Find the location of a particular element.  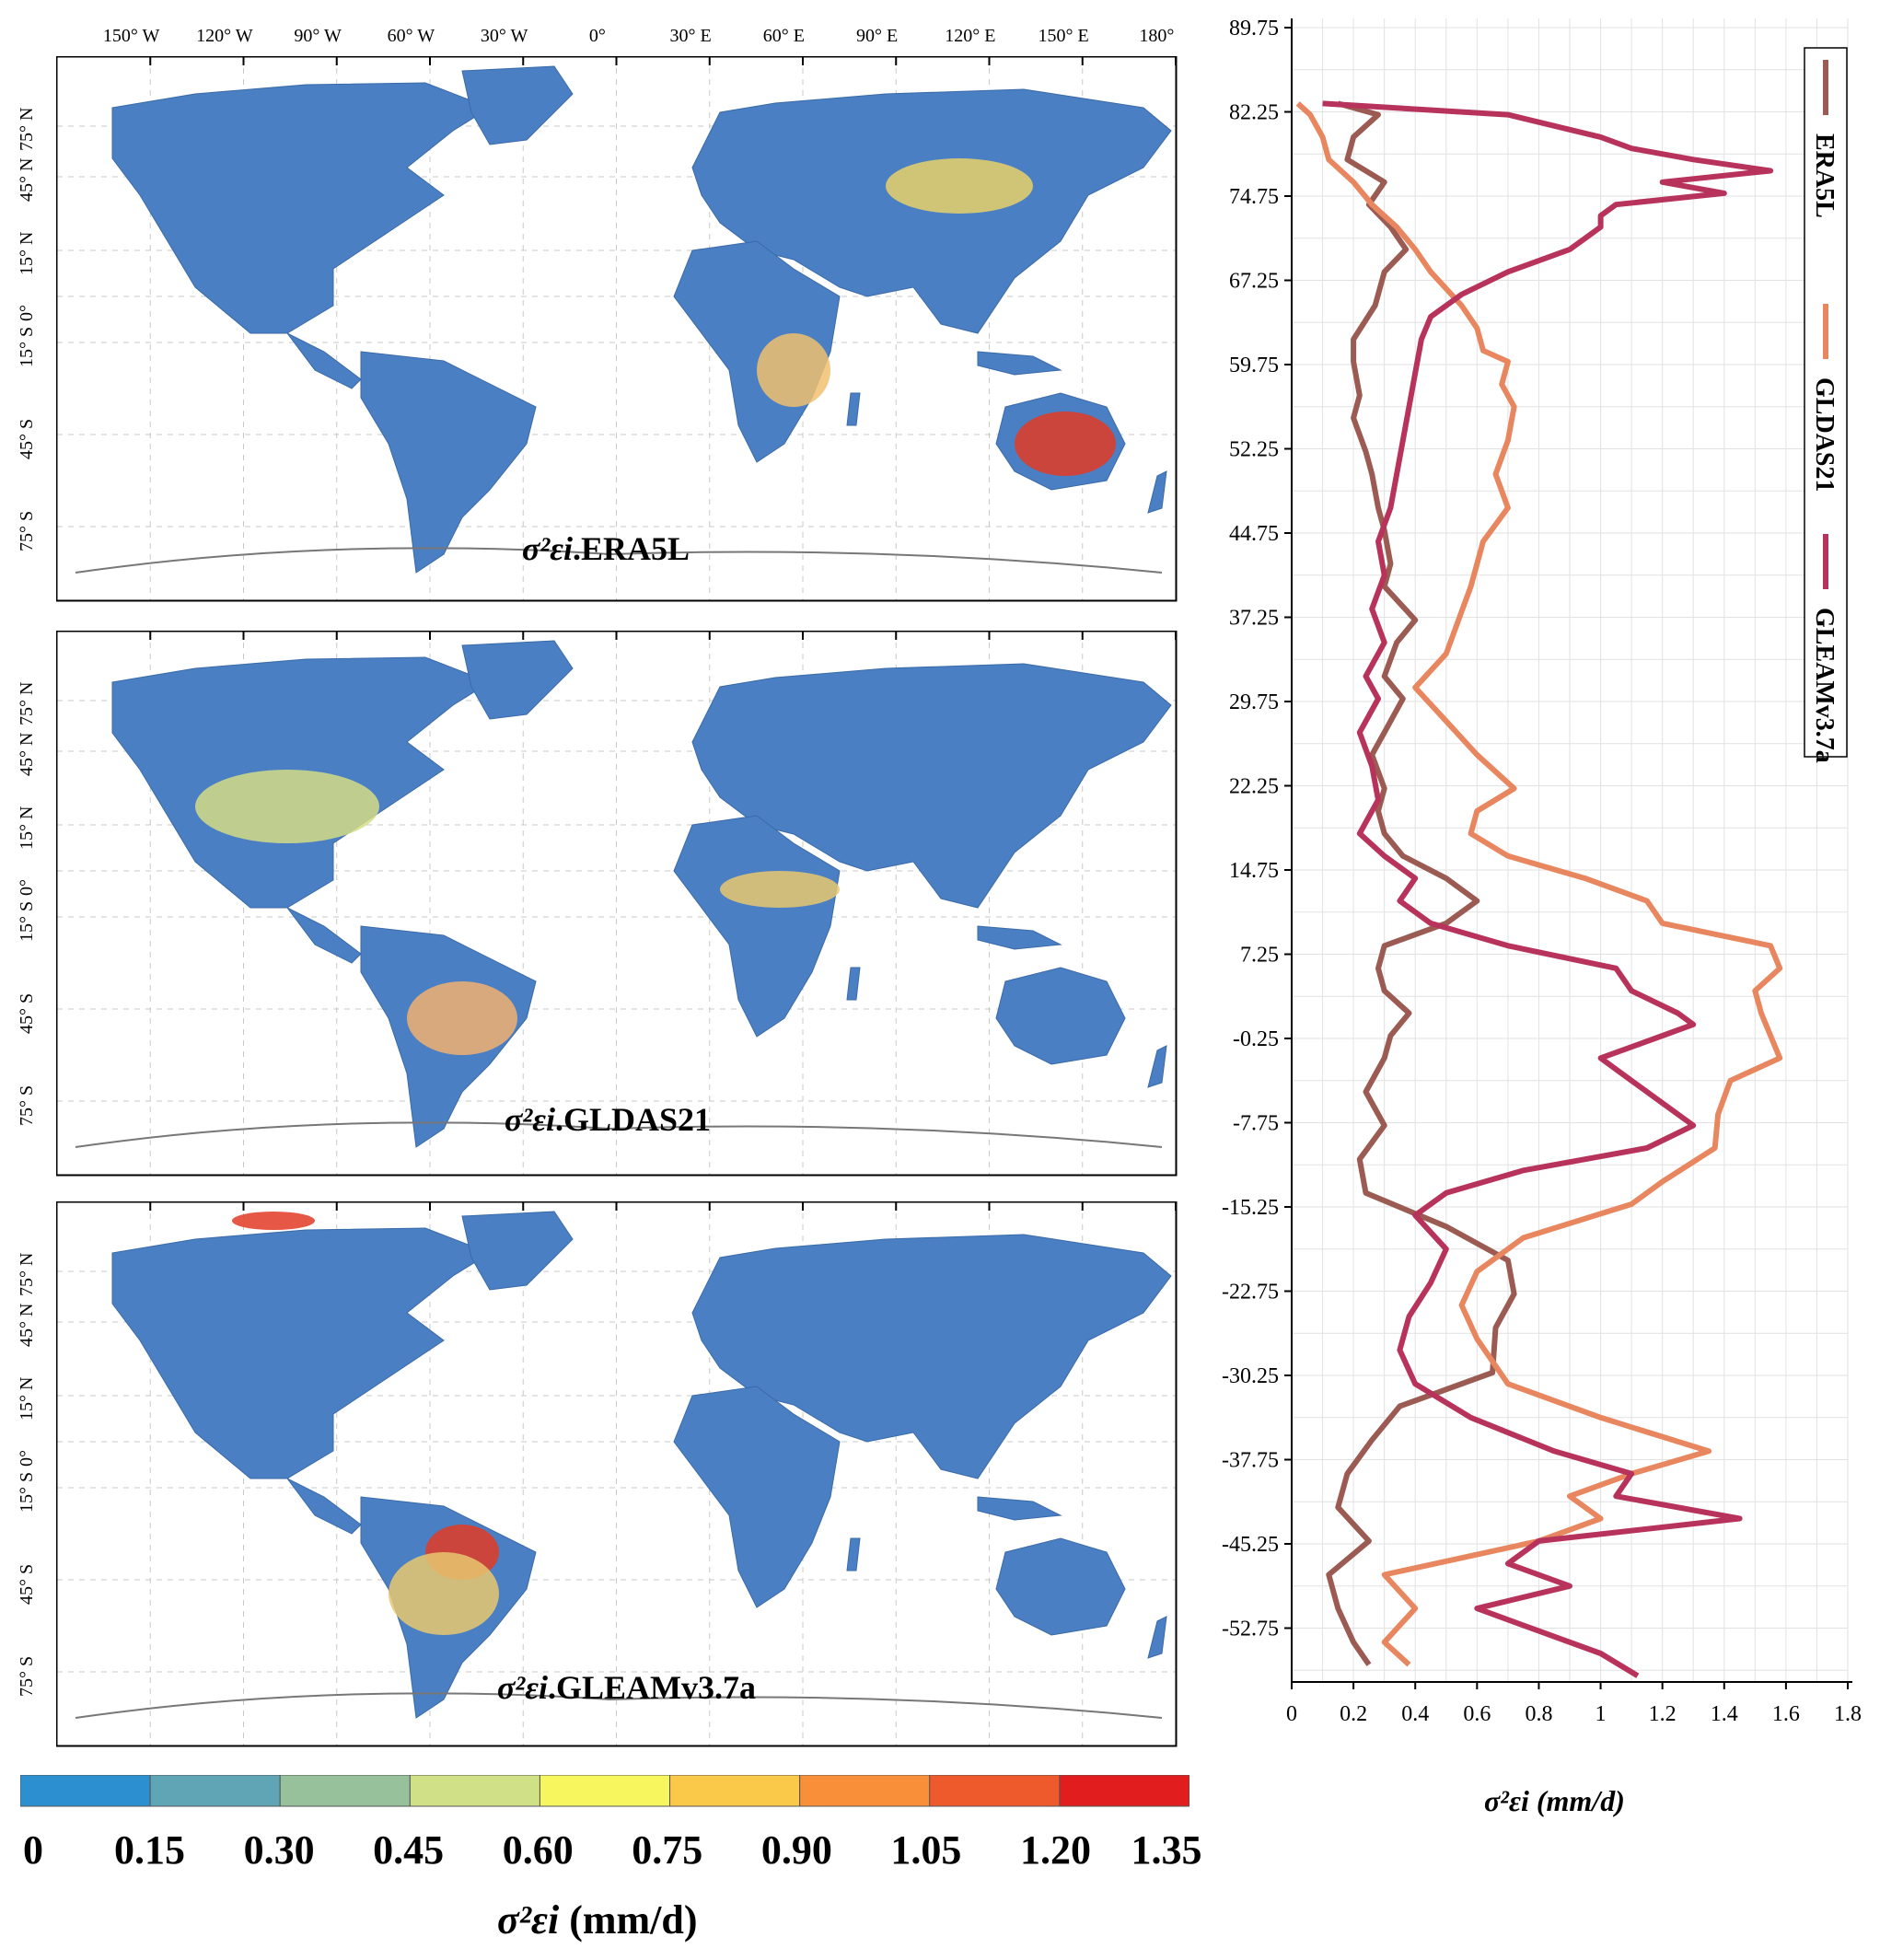

chart-legend: ERA5L GLDAS21 GLEAMv3.7a is located at coordinates (1826, 405).